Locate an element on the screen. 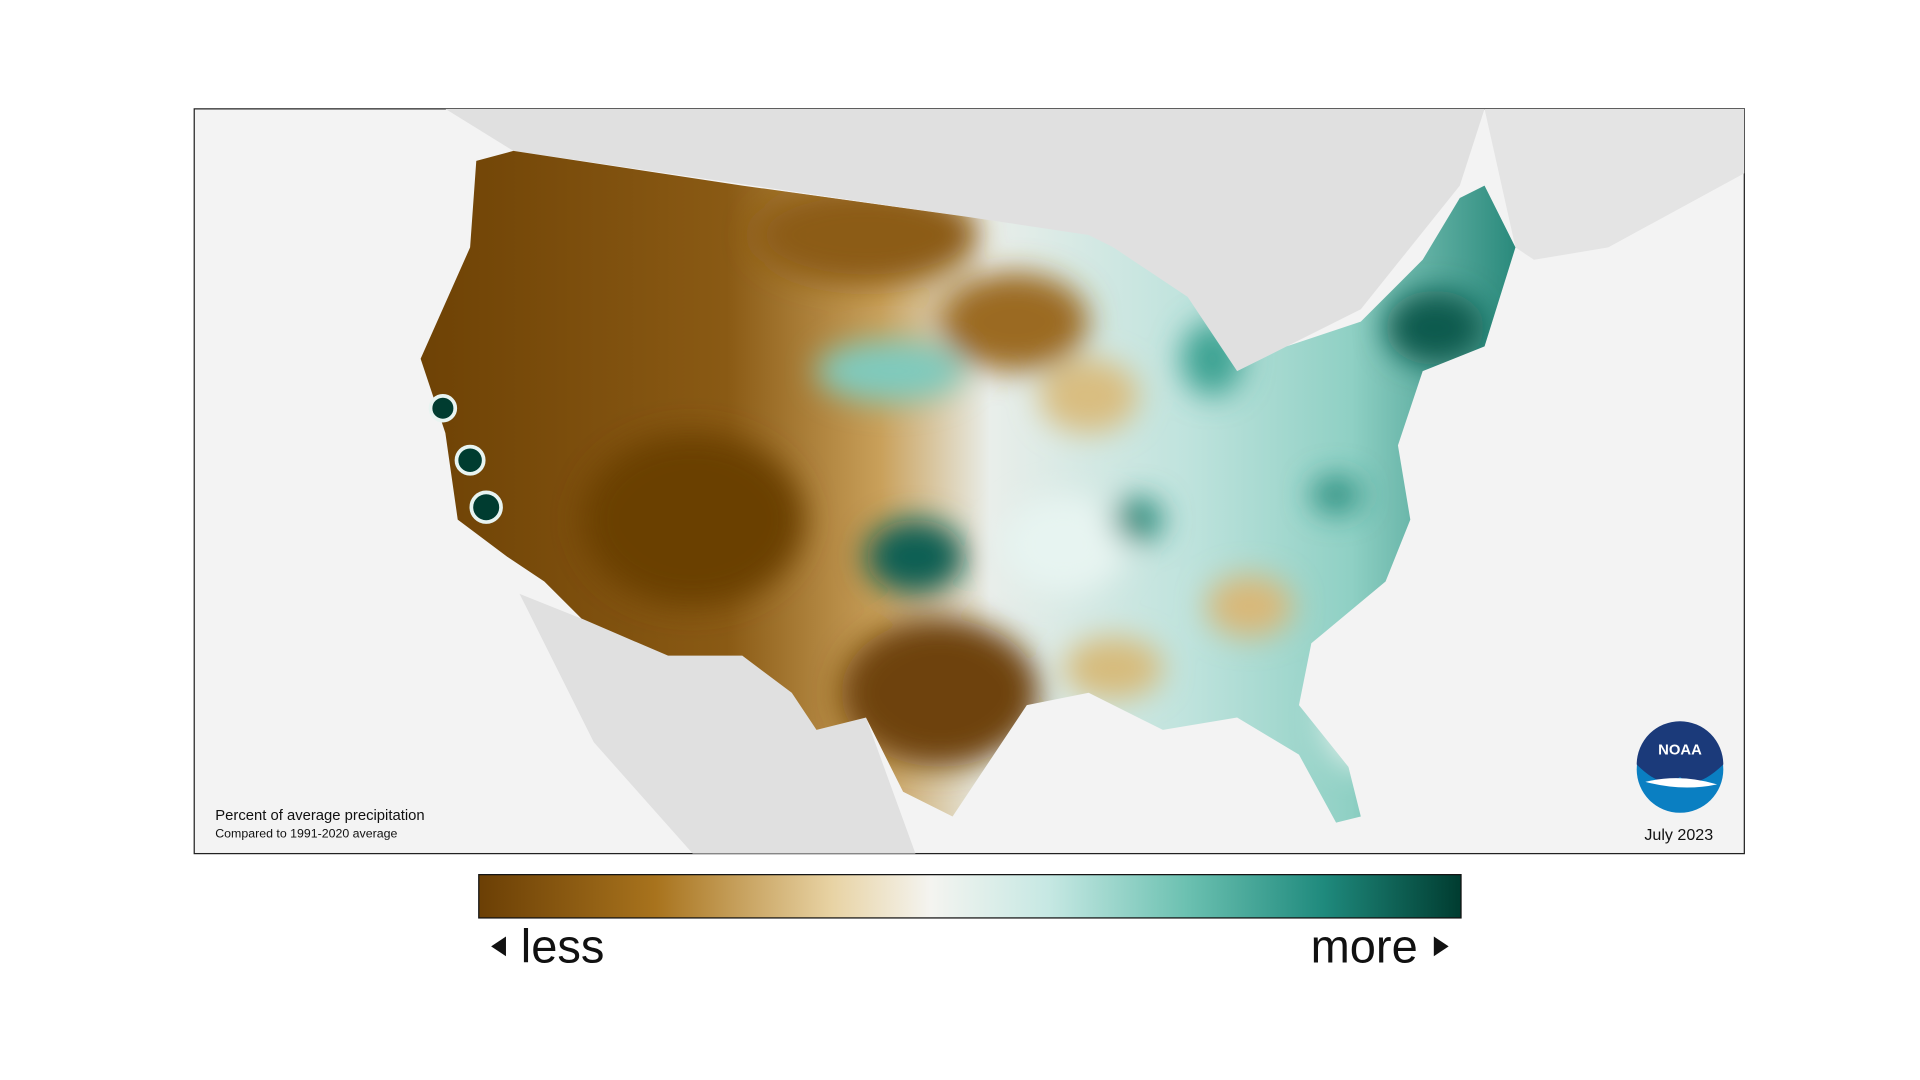 The width and height of the screenshot is (1920, 1080). caption-subtitle: Compared to 1991-2020 average is located at coordinates (306, 834).